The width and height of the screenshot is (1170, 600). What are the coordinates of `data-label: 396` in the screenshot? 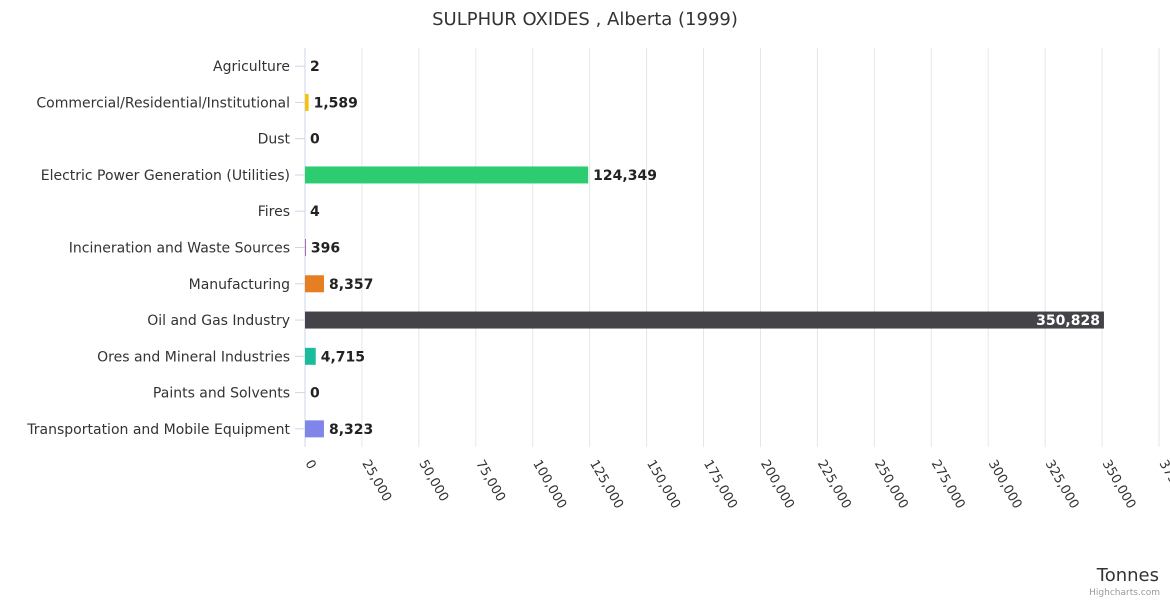 It's located at (325, 249).